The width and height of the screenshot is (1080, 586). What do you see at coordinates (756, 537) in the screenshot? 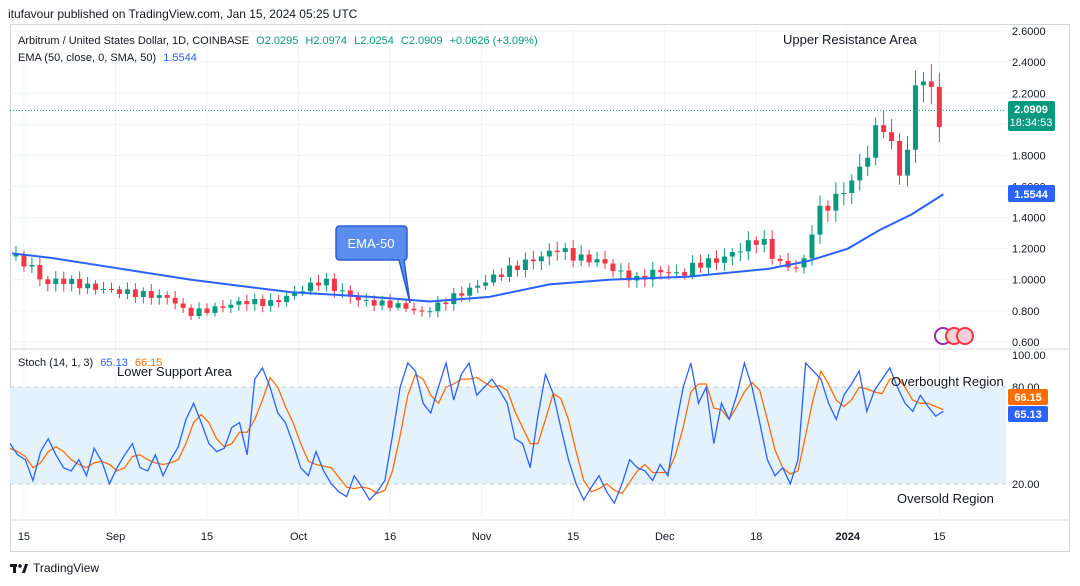
I see `time-tick-label: 18` at bounding box center [756, 537].